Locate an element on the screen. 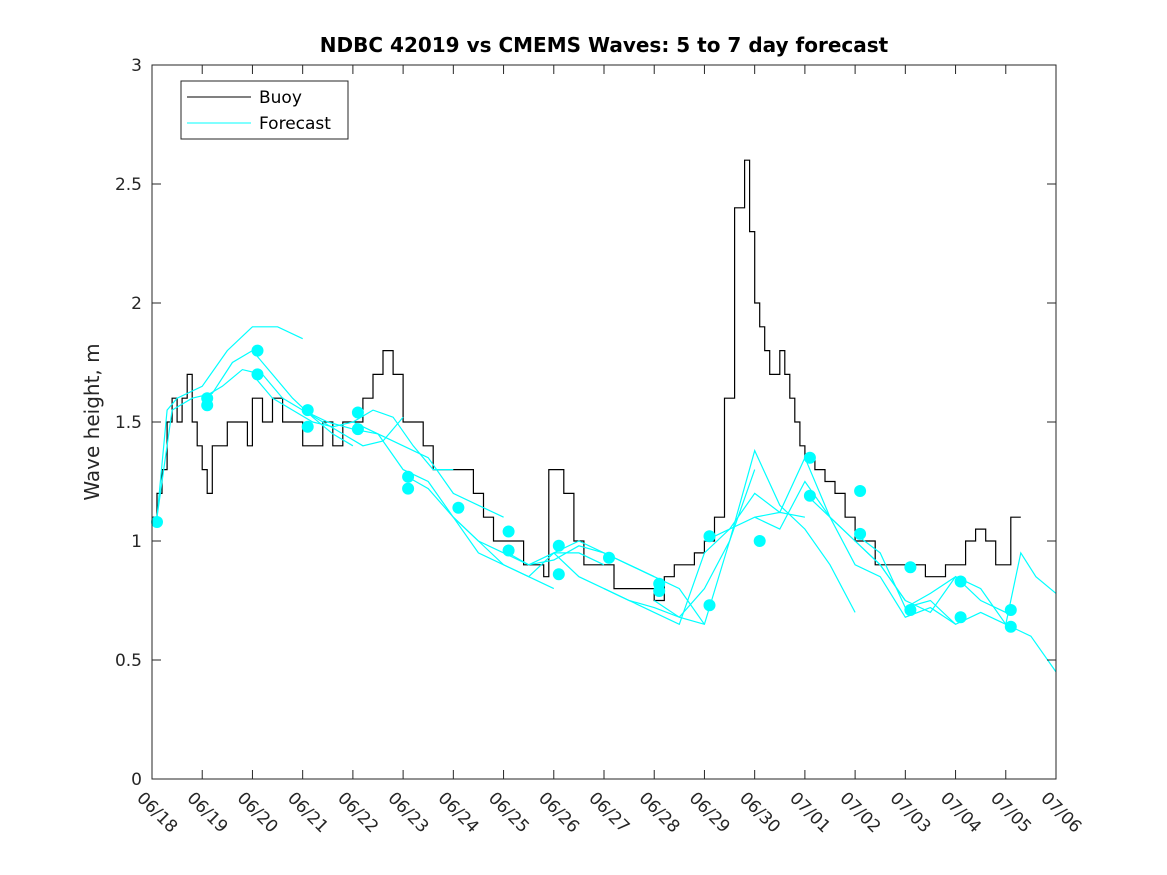  legend-label-forecast: Forecast is located at coordinates (295, 124).